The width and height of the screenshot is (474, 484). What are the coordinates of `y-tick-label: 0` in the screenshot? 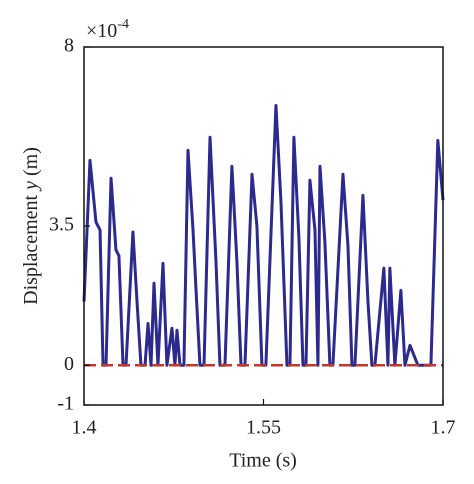 It's located at (69, 364).